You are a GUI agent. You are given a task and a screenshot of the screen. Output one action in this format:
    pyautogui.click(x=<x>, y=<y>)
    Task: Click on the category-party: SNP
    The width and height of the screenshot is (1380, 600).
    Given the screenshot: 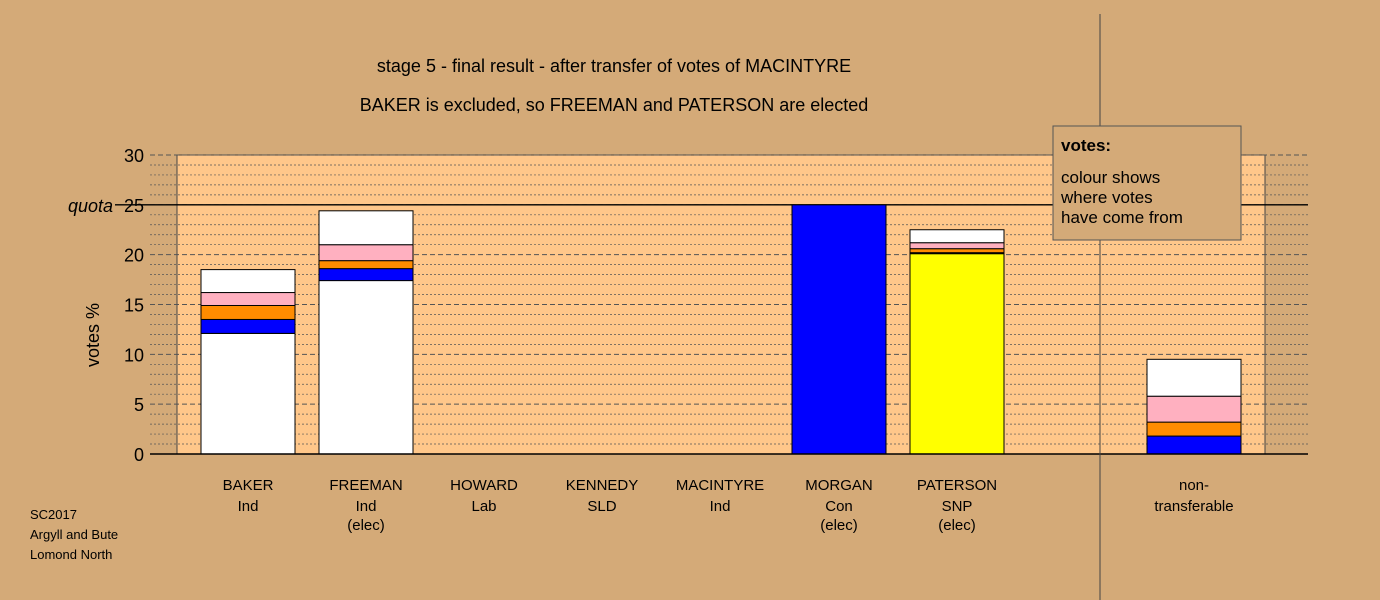 What is the action you would take?
    pyautogui.click(x=957, y=506)
    